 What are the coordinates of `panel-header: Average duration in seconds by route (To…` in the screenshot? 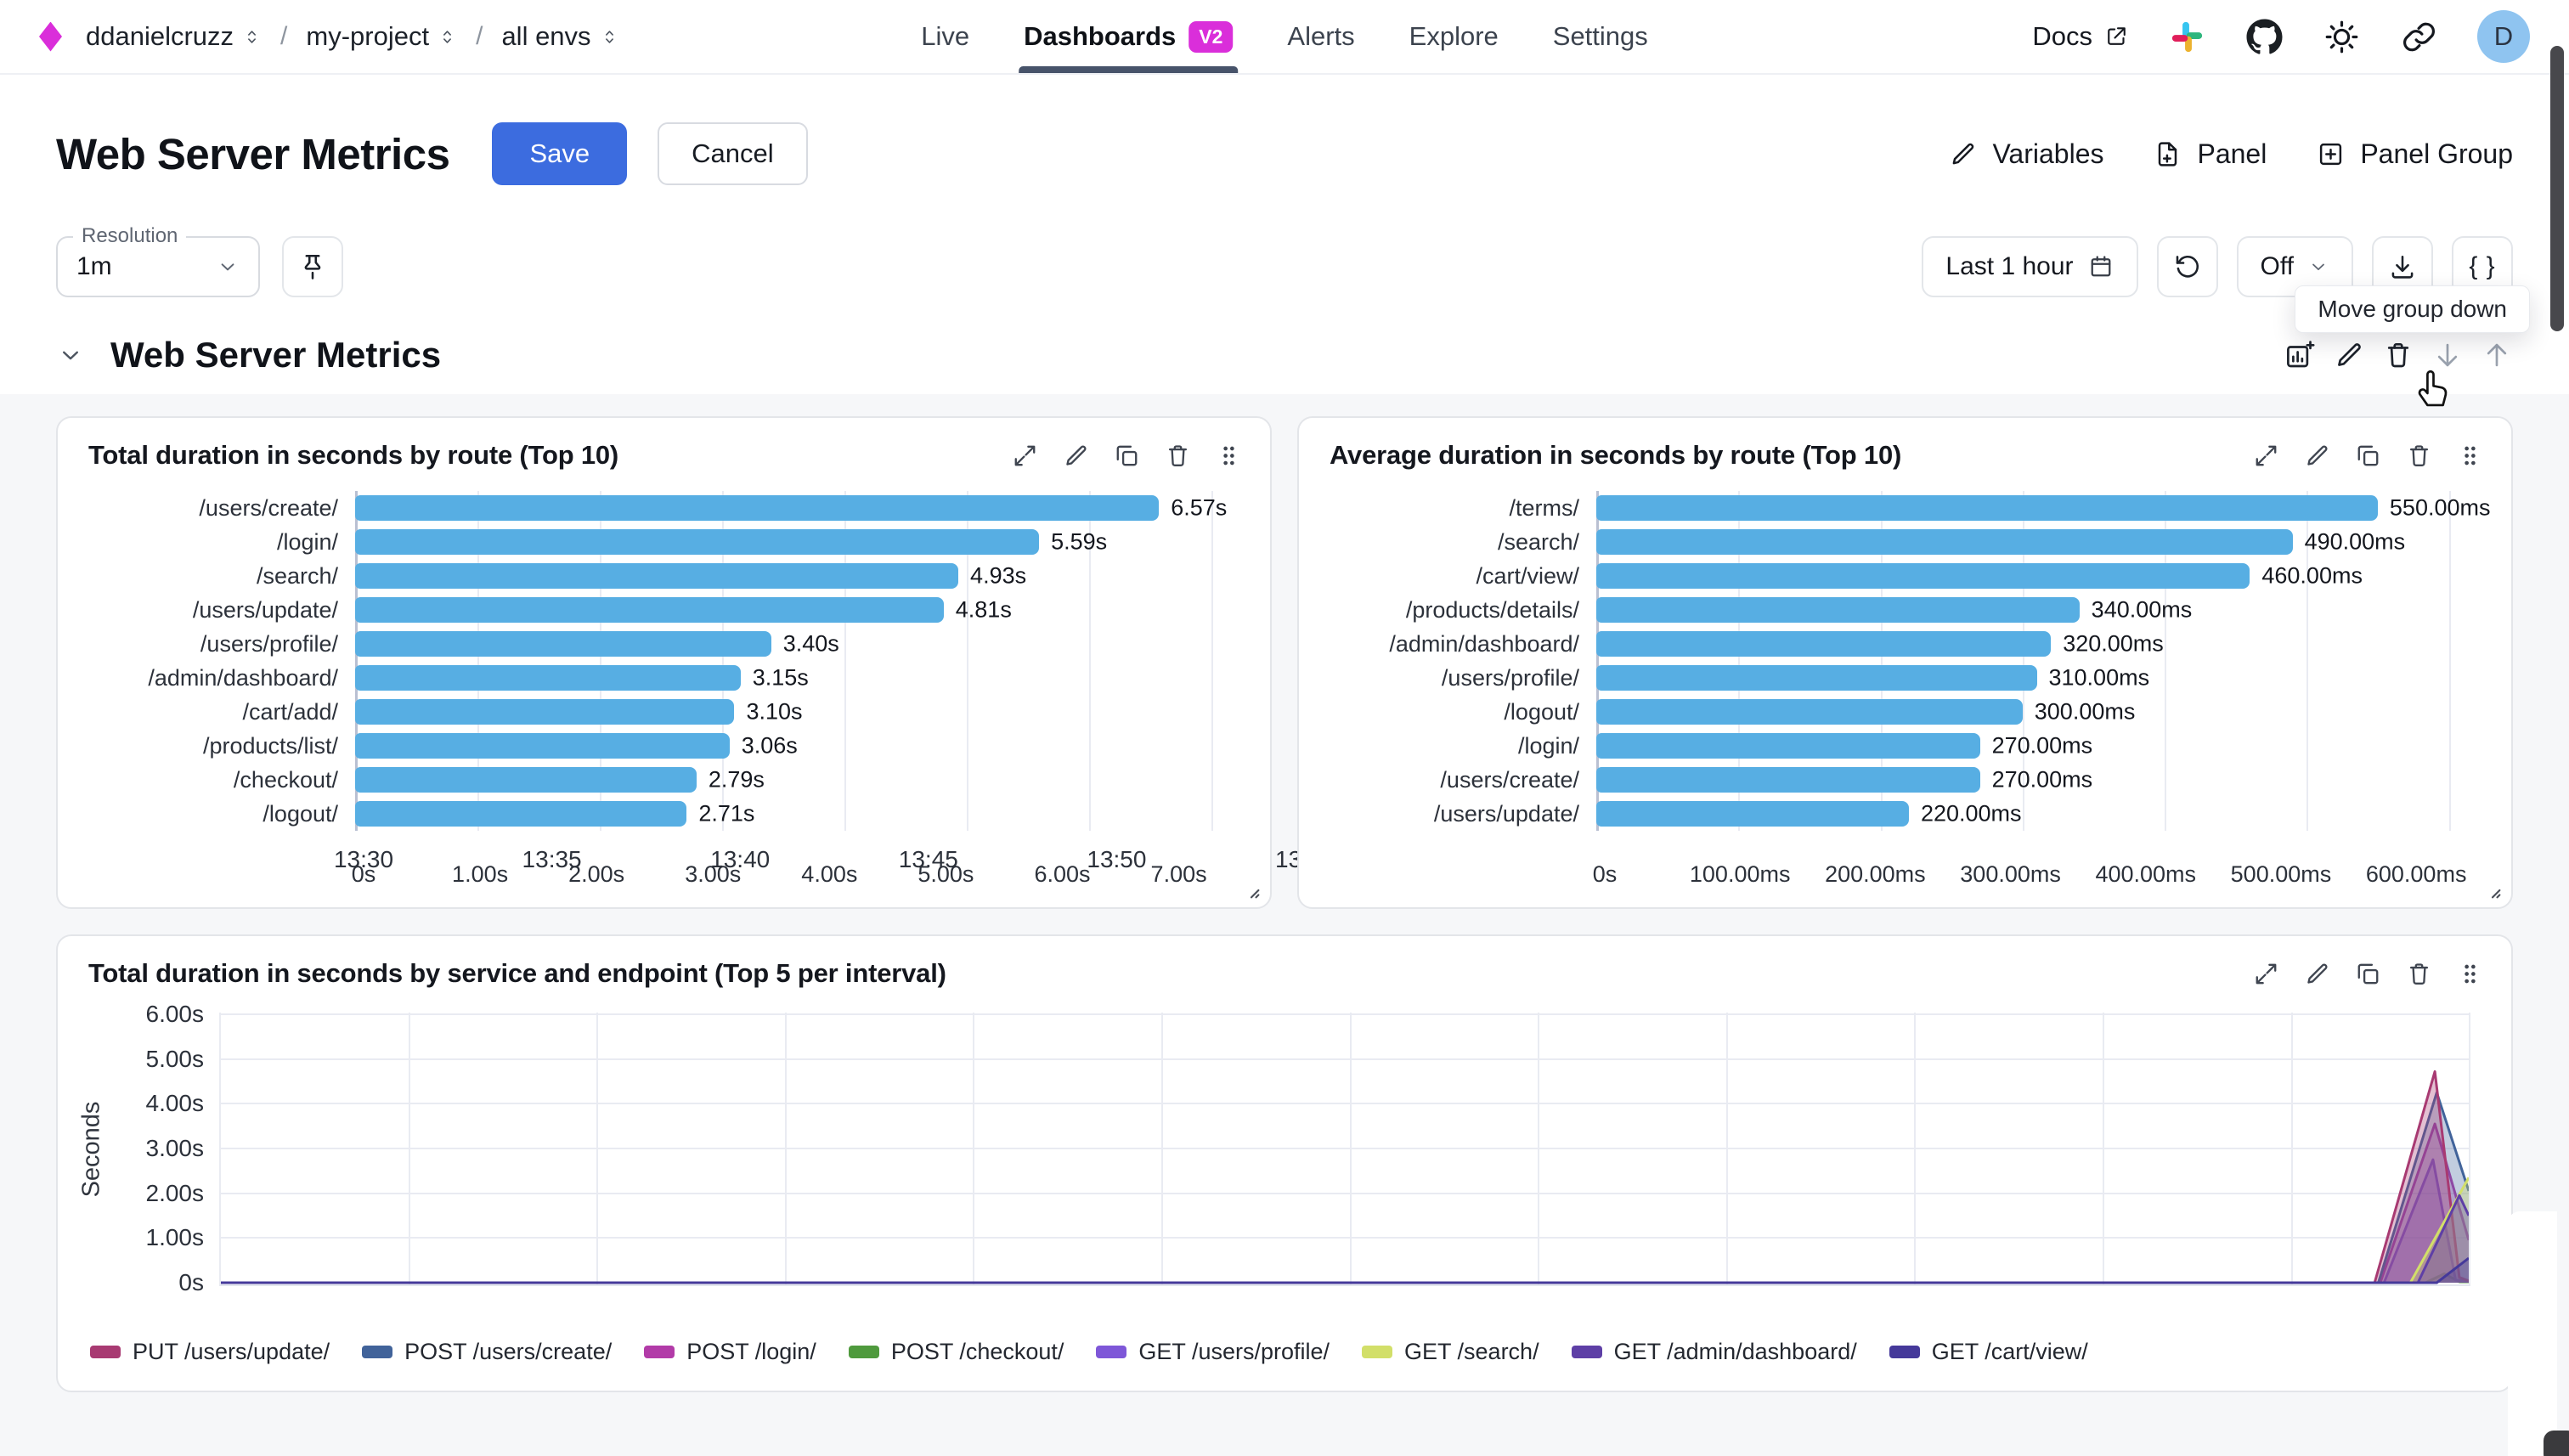 It's located at (1905, 448).